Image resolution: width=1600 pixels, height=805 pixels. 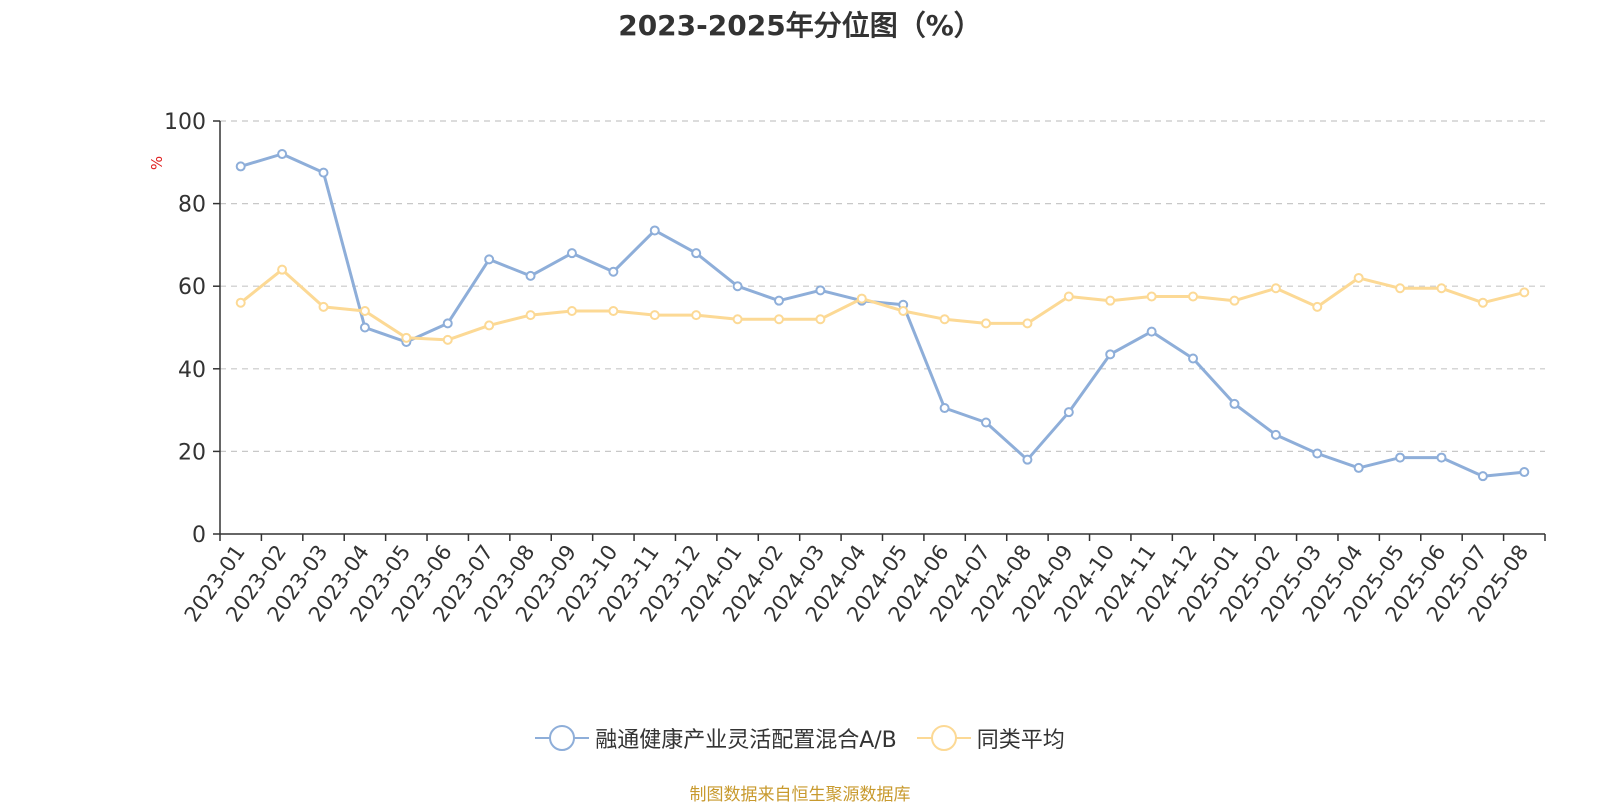 What do you see at coordinates (192, 370) in the screenshot?
I see `y-tick-label: 40` at bounding box center [192, 370].